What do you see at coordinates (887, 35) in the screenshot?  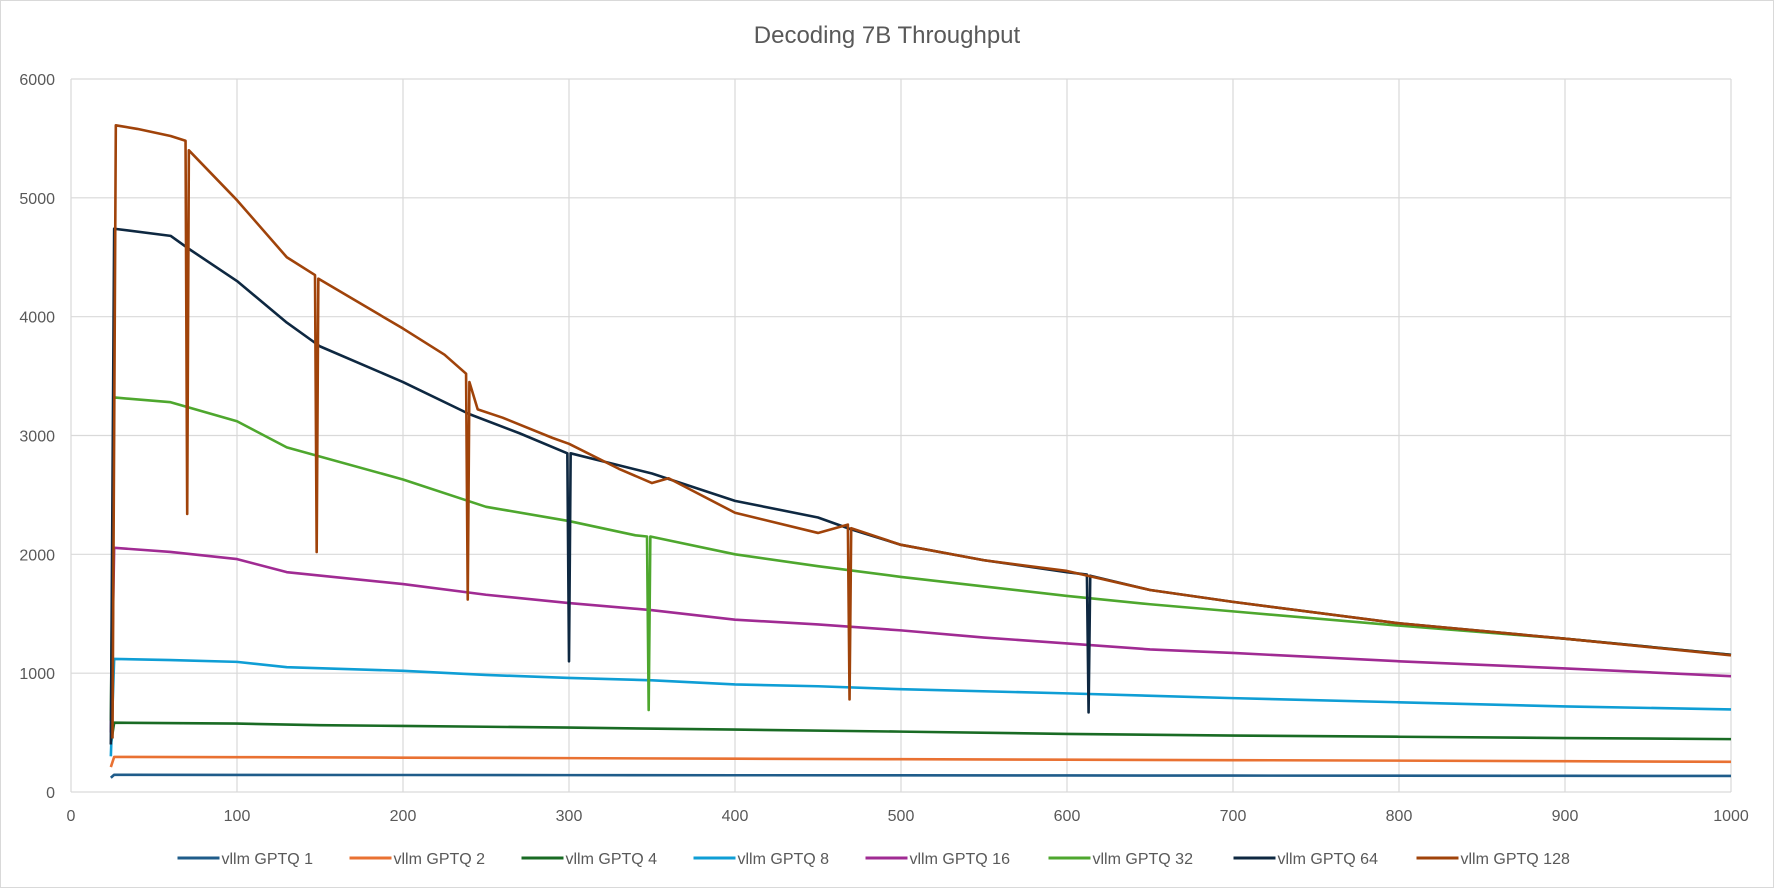 I see `chart-title: Decoding 7B Throughput` at bounding box center [887, 35].